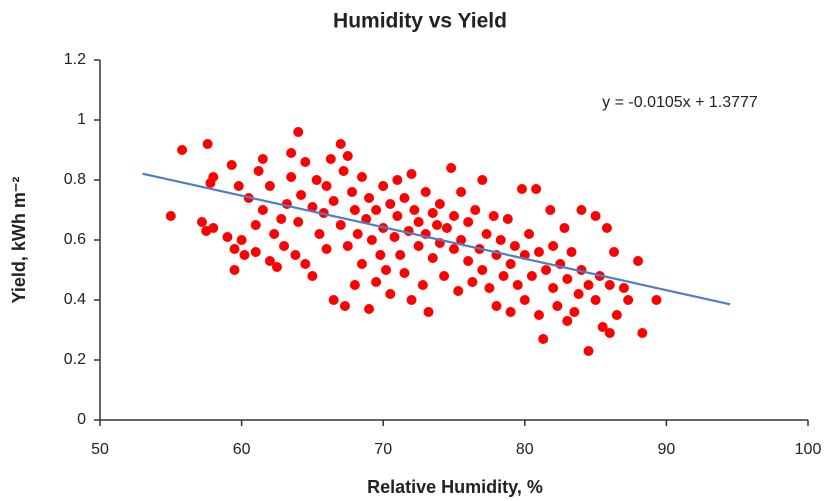  I want to click on x-tick-label: 70, so click(383, 449).